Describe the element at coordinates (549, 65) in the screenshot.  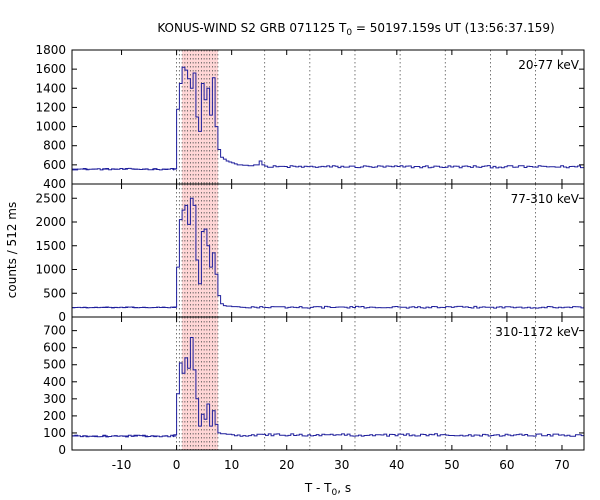
I see `energy-band-label: 20-77 keV` at that location.